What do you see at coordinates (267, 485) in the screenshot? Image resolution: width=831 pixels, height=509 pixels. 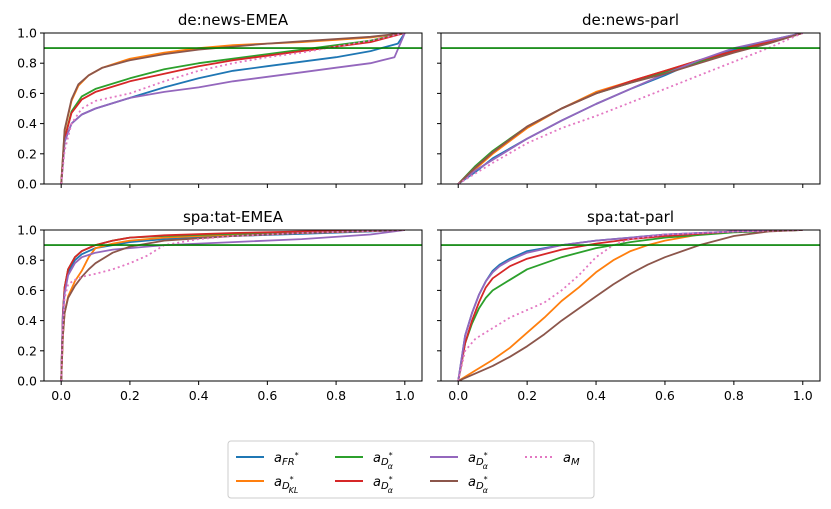 I see `legend-item: aD* KL` at bounding box center [267, 485].